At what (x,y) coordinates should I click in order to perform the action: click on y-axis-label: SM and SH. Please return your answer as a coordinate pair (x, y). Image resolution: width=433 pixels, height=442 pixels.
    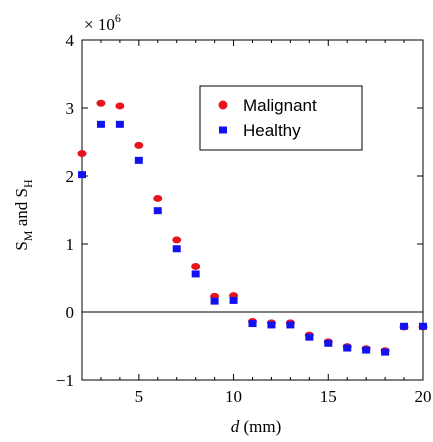
    Looking at the image, I should click on (23, 215).